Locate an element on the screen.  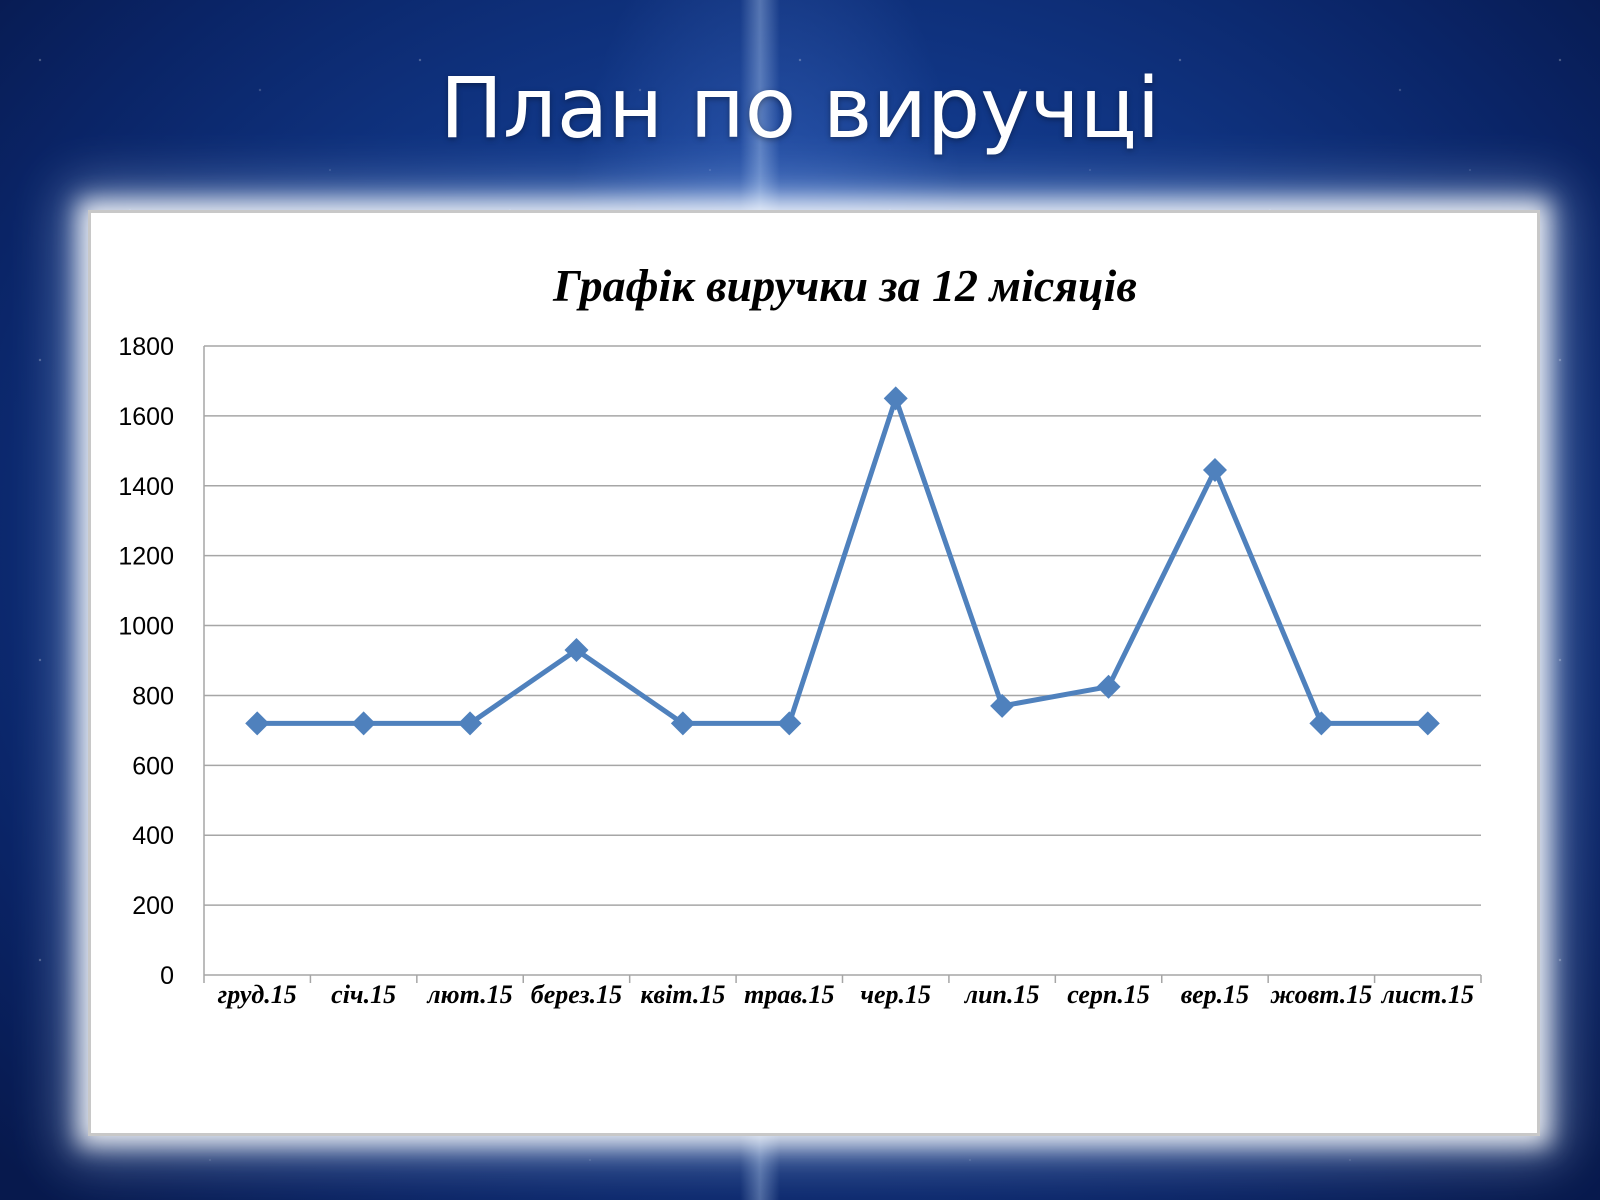
y-axis-ticks: 0 200 400 600 800 1000 1200 1400 1600 1800 is located at coordinates (146, 661).